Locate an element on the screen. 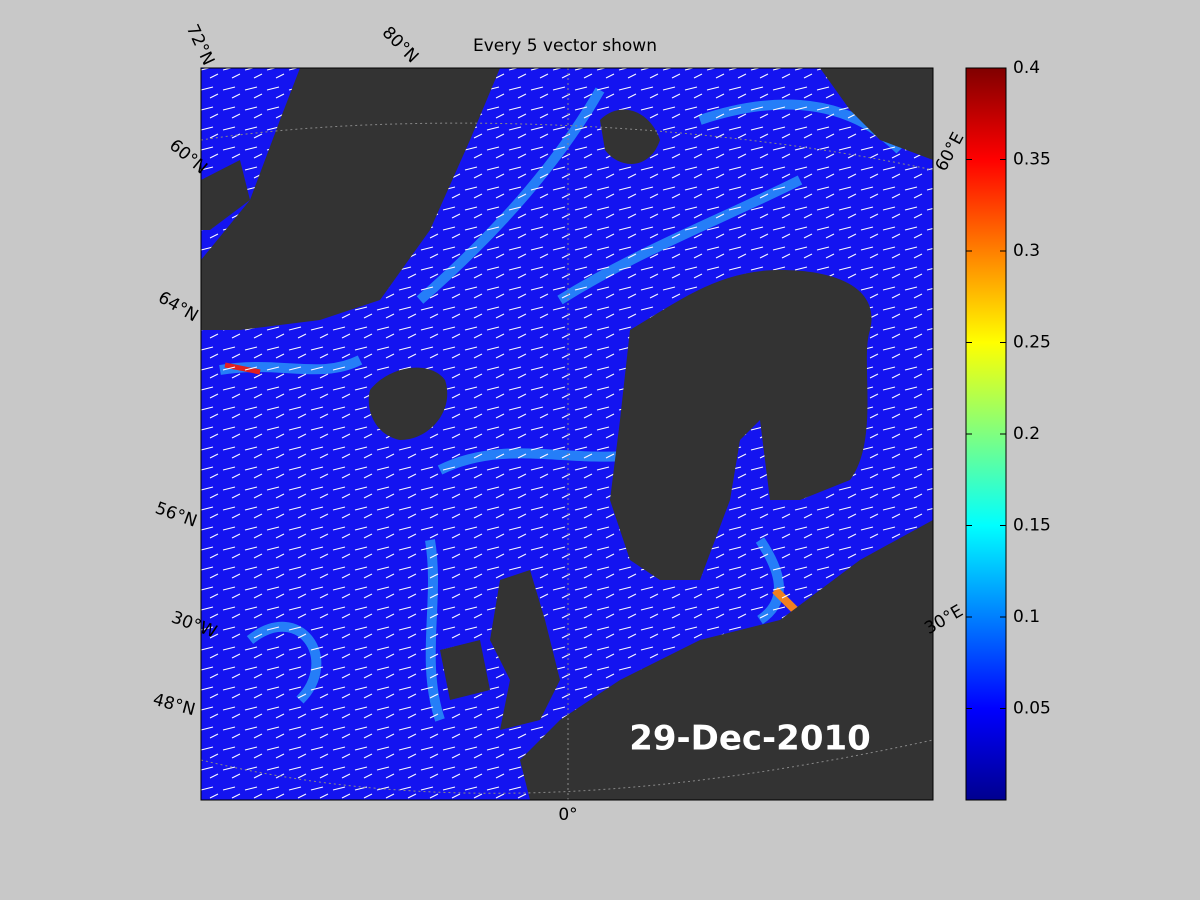 This screenshot has height=900, width=1200. colorbar-tick-label: 0.3 is located at coordinates (1026, 251).